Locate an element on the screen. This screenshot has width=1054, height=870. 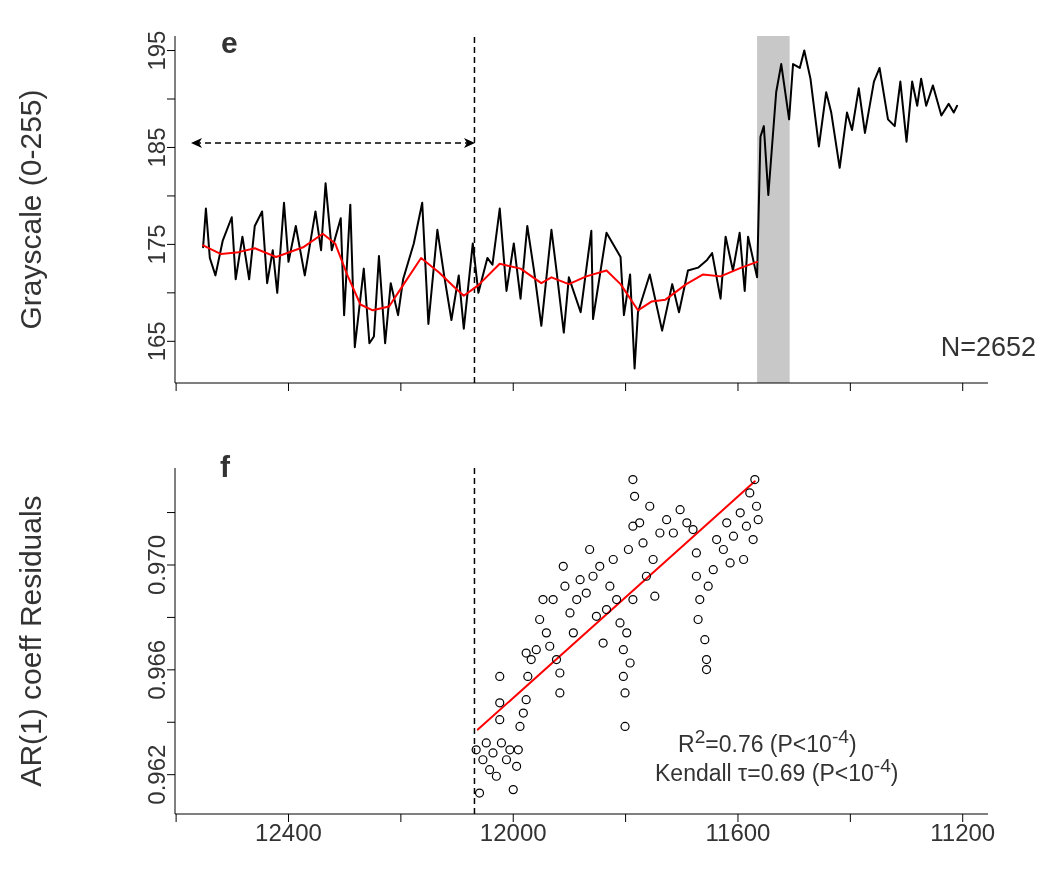
y-tick-label: 195 is located at coordinates (156, 50).